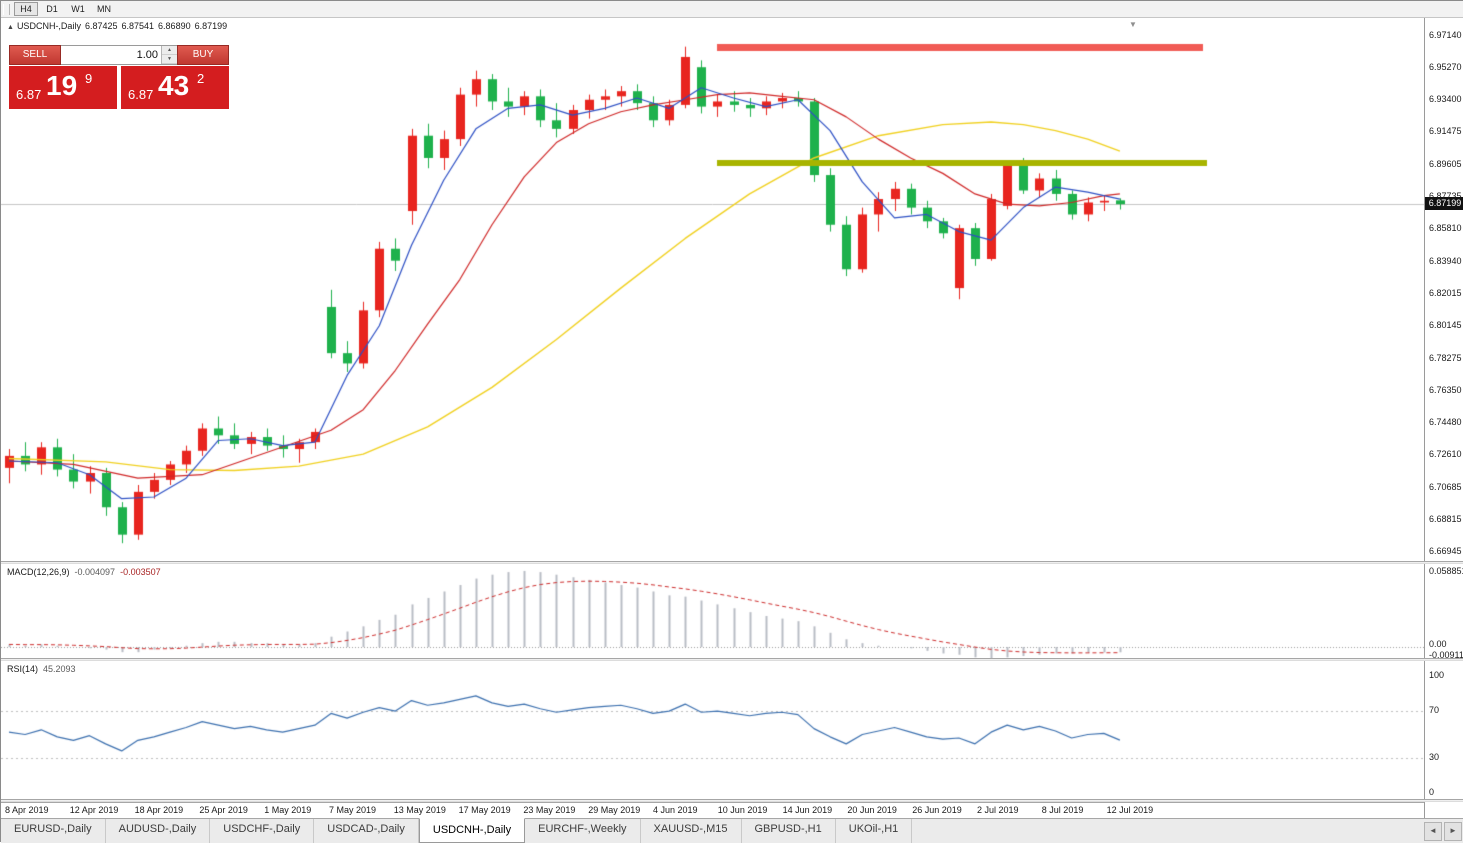 Image resolution: width=1463 pixels, height=843 pixels. What do you see at coordinates (742, 810) in the screenshot?
I see `date-label: 10 Jun 2019` at bounding box center [742, 810].